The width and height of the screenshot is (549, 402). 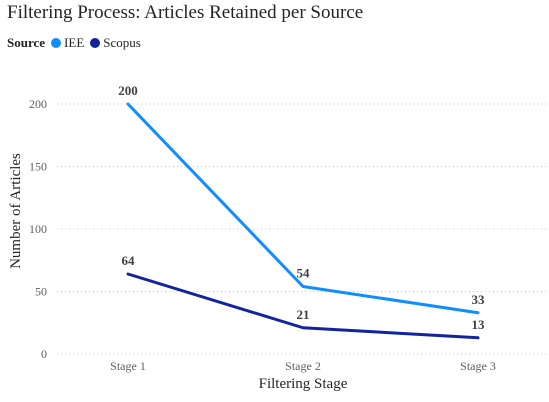 I want to click on y-tick-label: 100, so click(x=38, y=229).